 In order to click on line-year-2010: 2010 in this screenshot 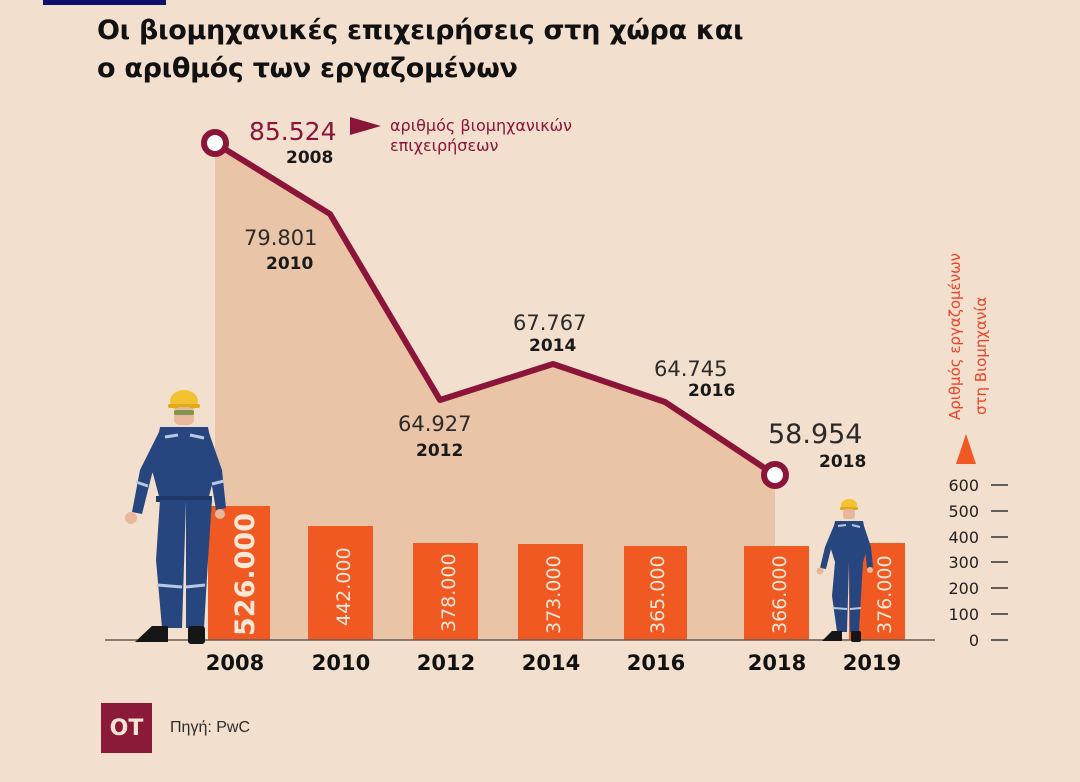, I will do `click(289, 264)`.